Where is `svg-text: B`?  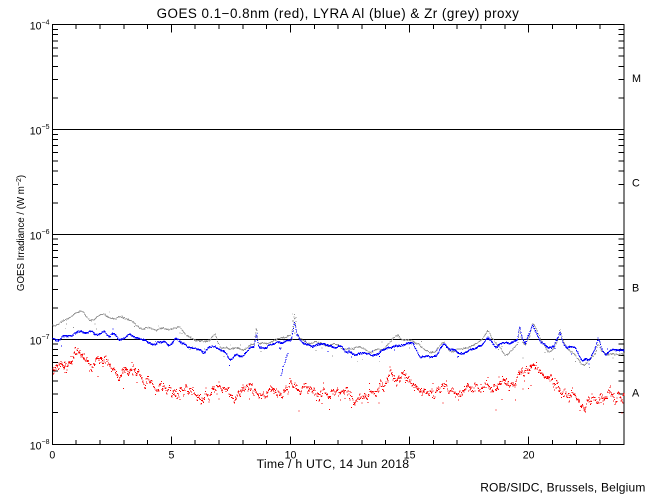
svg-text: B is located at coordinates (635, 289).